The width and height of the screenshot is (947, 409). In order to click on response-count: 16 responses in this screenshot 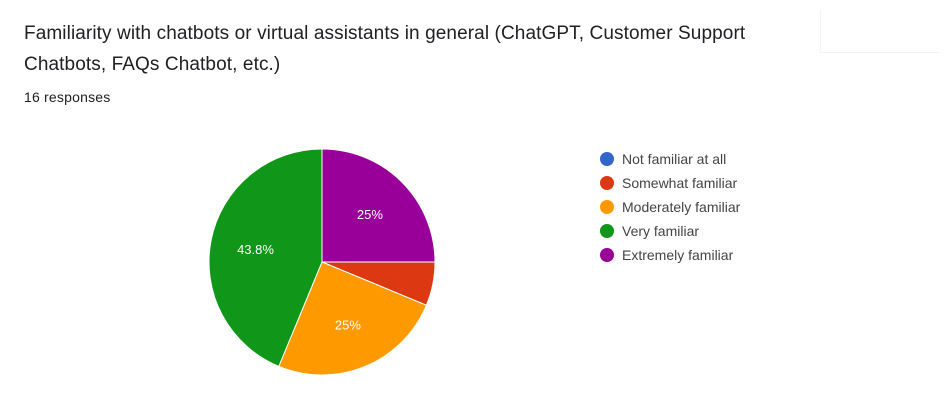, I will do `click(67, 97)`.